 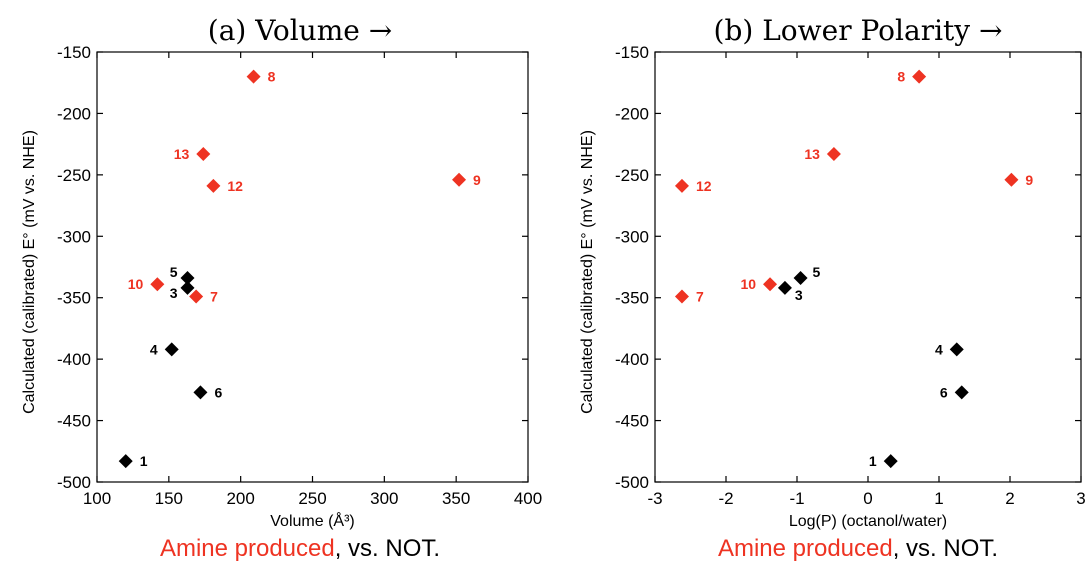 What do you see at coordinates (169, 498) in the screenshot?
I see `x-tick-label: 150` at bounding box center [169, 498].